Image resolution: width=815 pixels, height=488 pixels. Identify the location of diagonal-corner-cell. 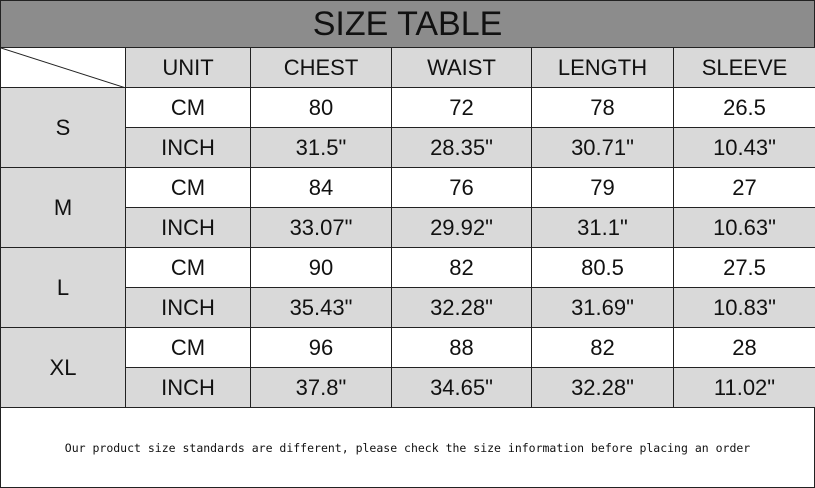
(63, 67).